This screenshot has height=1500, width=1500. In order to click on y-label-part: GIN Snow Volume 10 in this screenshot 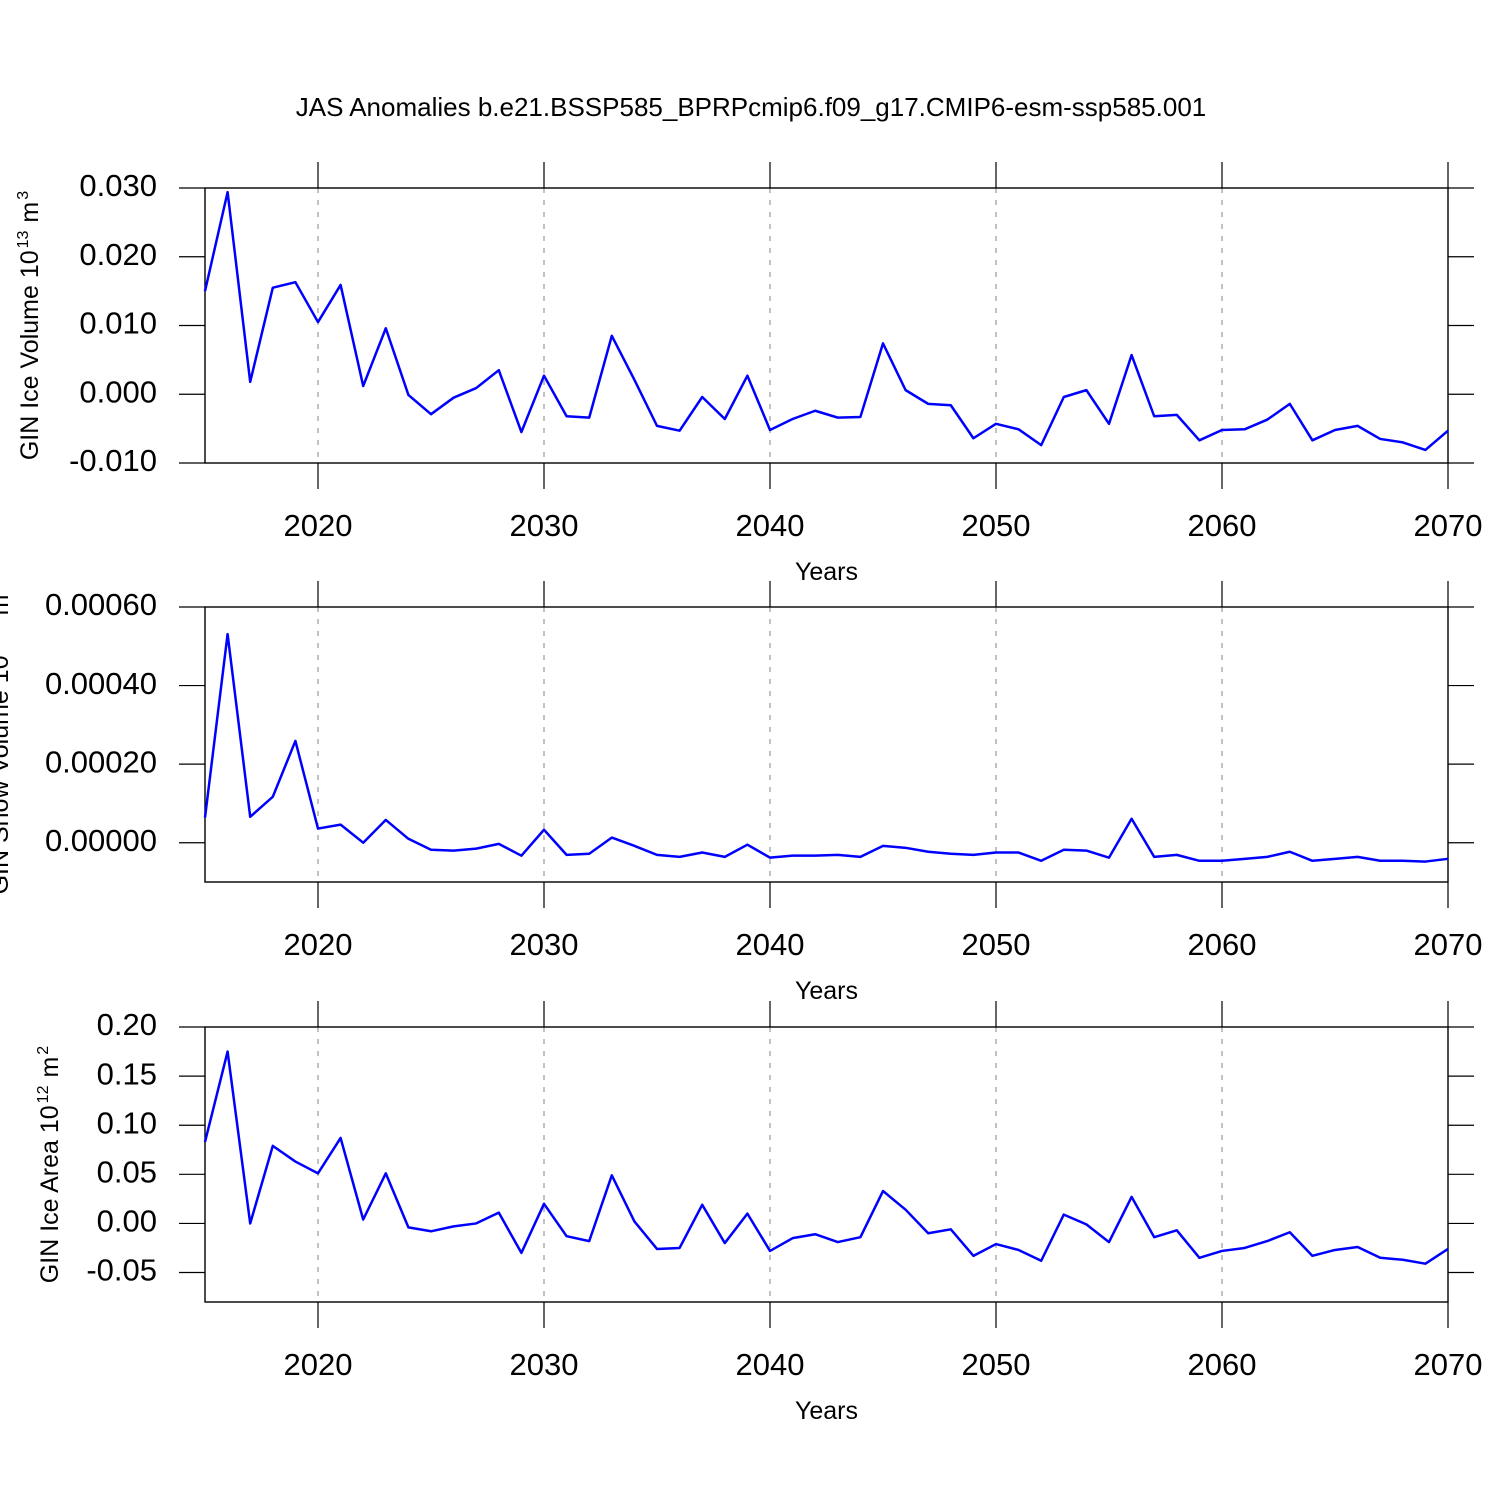, I will do `click(7, 774)`.